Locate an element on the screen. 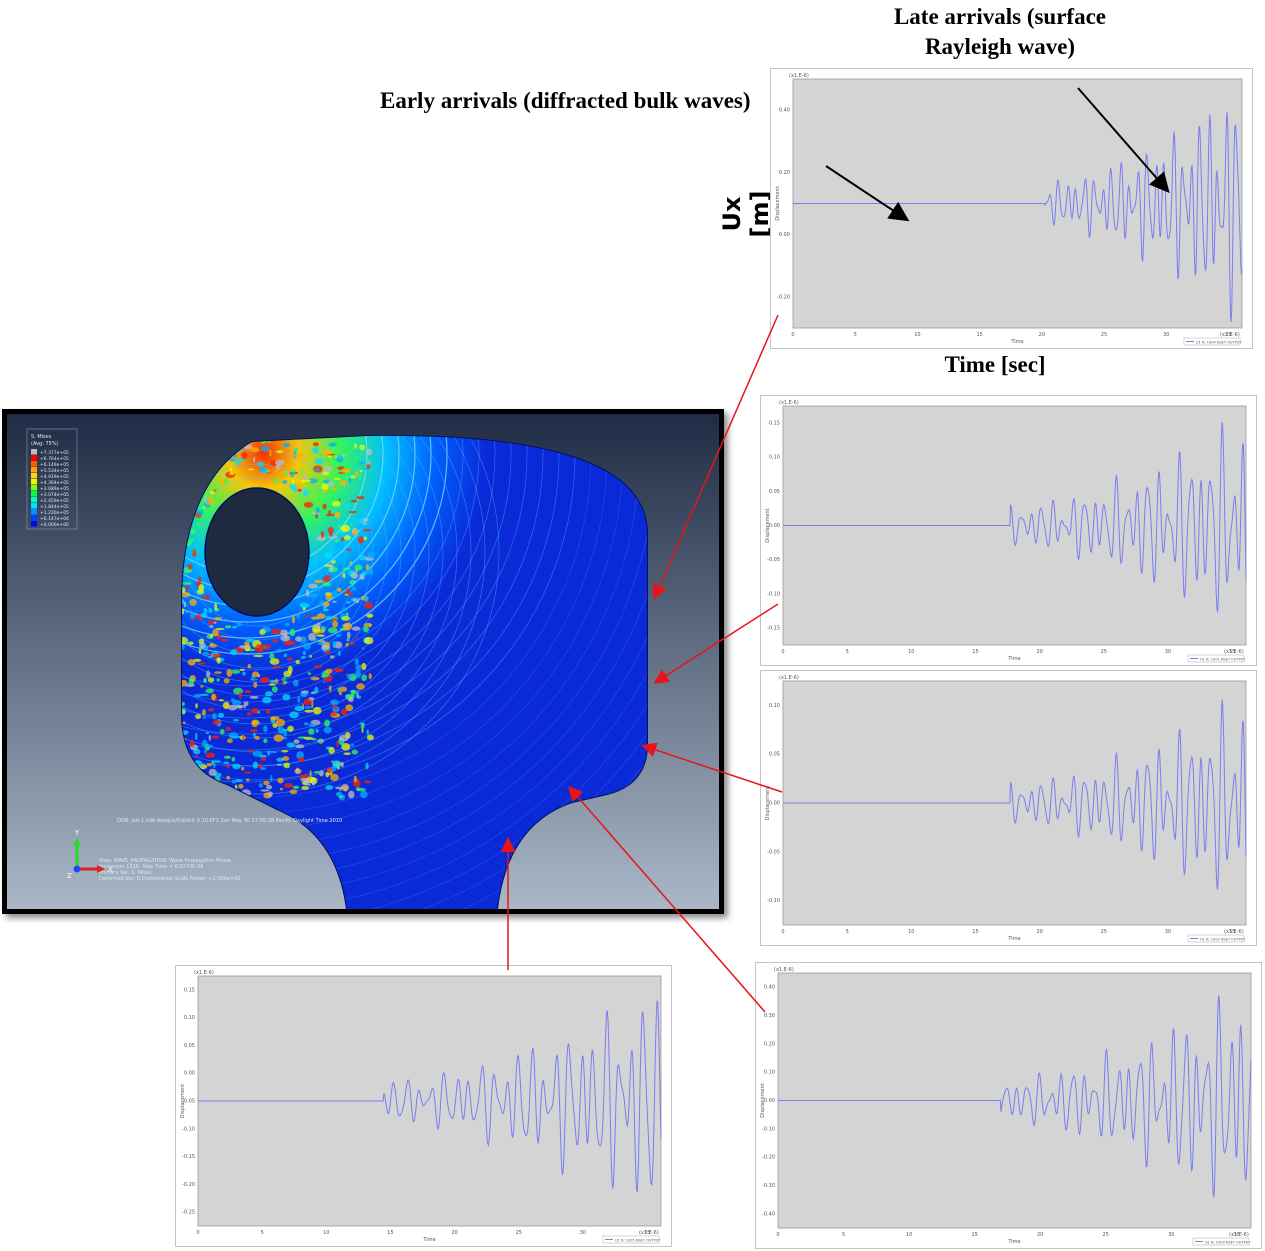 This screenshot has height=1251, width=1265. legend-value: +7.377e+05 is located at coordinates (54, 453).